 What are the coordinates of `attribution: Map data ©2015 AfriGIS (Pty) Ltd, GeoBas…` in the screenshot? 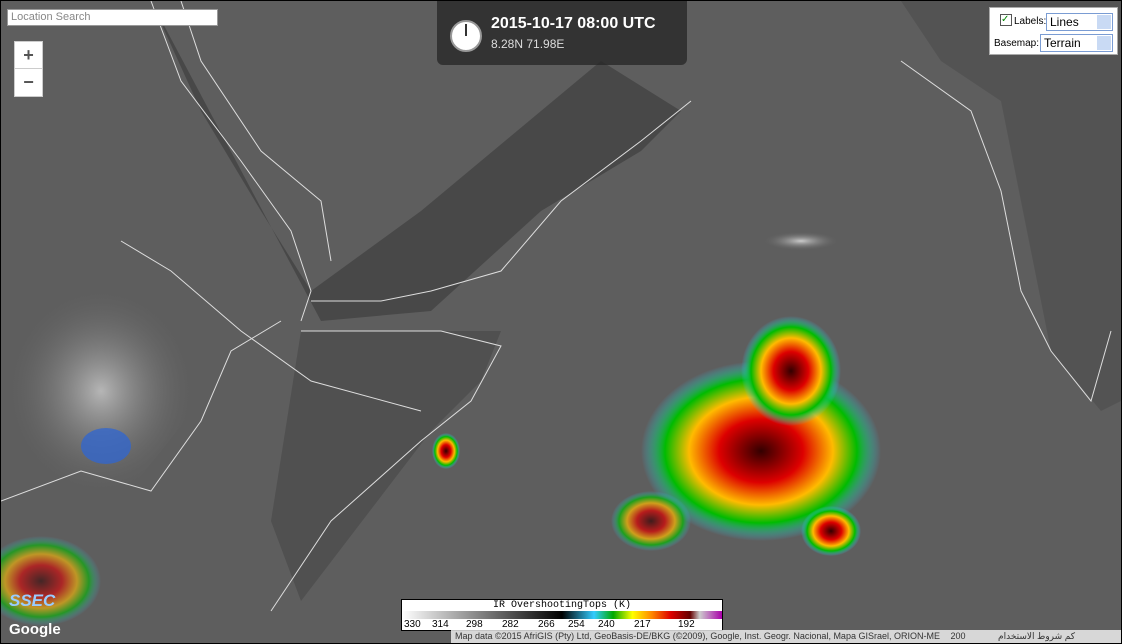 It's located at (697, 636).